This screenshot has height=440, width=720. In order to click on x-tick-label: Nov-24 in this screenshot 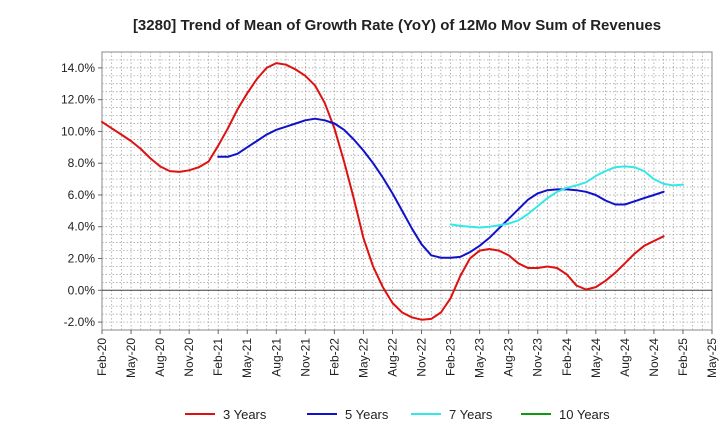, I will do `click(654, 357)`.